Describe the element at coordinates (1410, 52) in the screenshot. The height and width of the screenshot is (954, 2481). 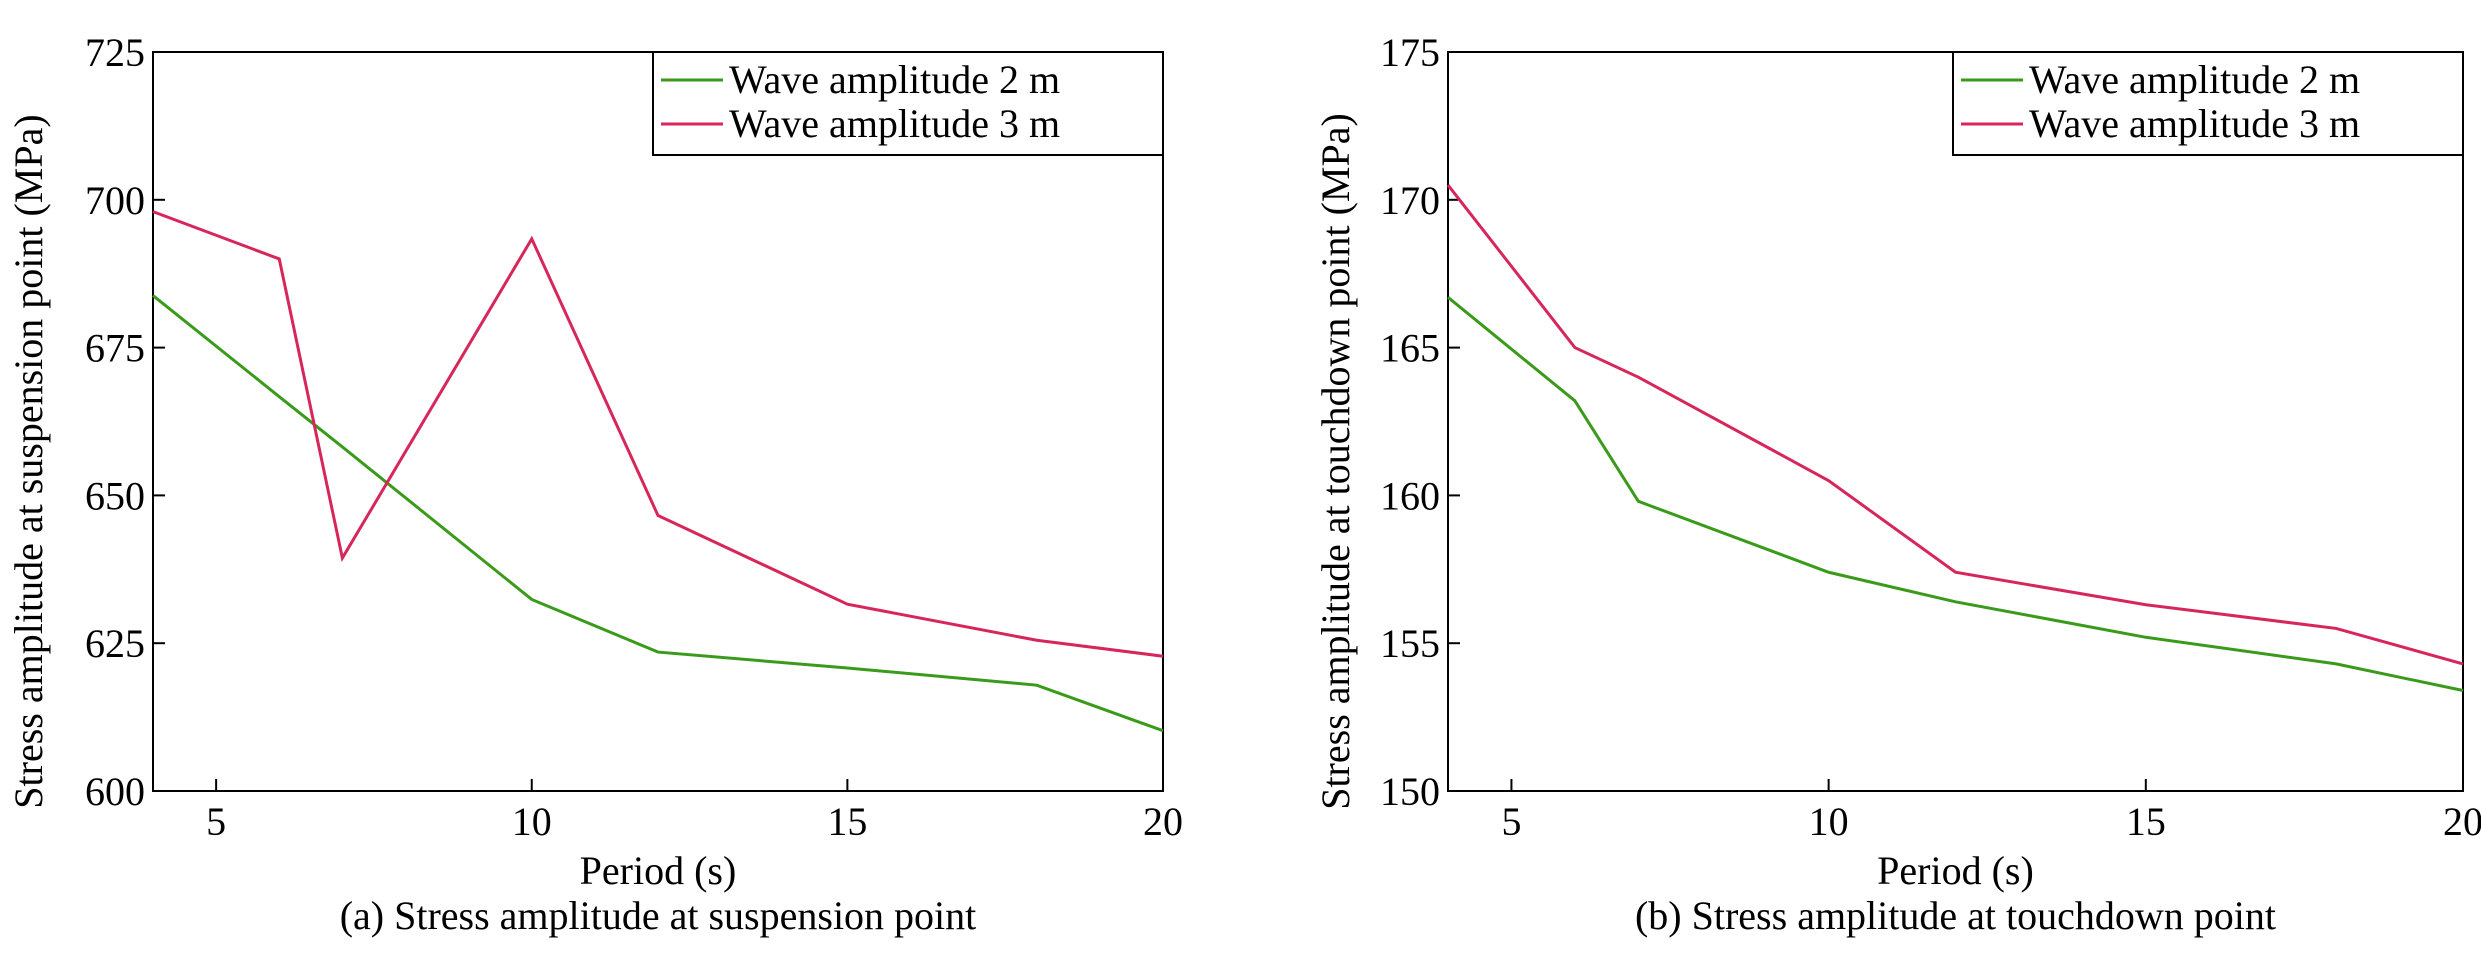
I see `y-tick-label: 175` at that location.